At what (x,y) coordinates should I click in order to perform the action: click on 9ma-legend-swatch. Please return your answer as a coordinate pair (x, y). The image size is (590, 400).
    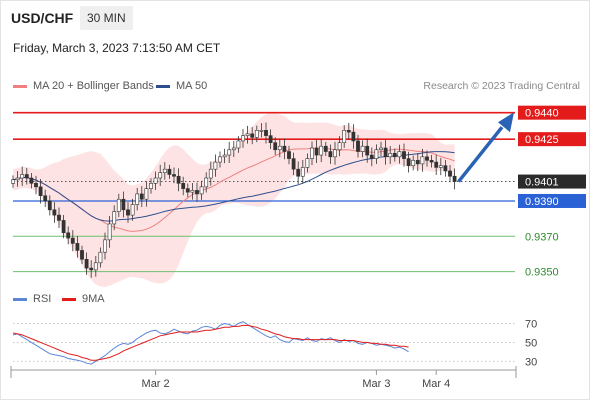
    Looking at the image, I should click on (69, 299).